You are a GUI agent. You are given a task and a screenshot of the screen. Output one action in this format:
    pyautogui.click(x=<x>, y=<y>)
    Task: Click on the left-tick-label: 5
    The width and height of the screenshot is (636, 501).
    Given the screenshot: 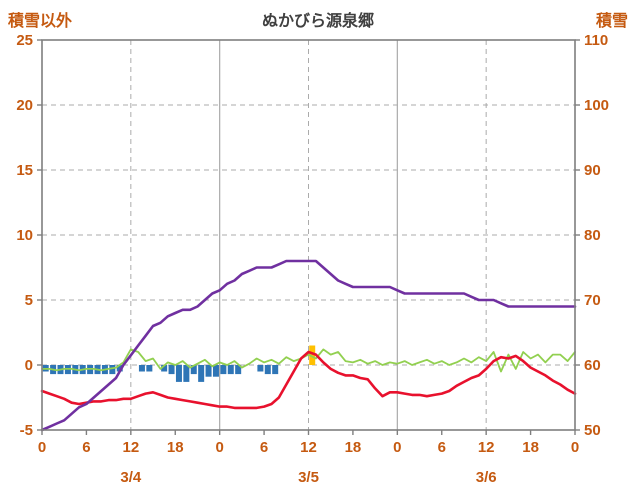 What is the action you would take?
    pyautogui.click(x=29, y=300)
    